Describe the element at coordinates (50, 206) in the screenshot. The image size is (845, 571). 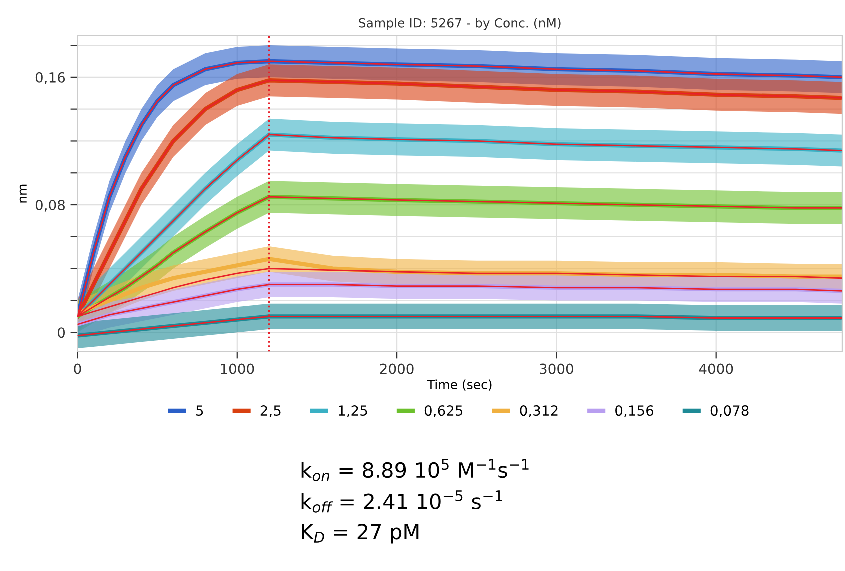
I see `y-tick-label: 0,08` at that location.